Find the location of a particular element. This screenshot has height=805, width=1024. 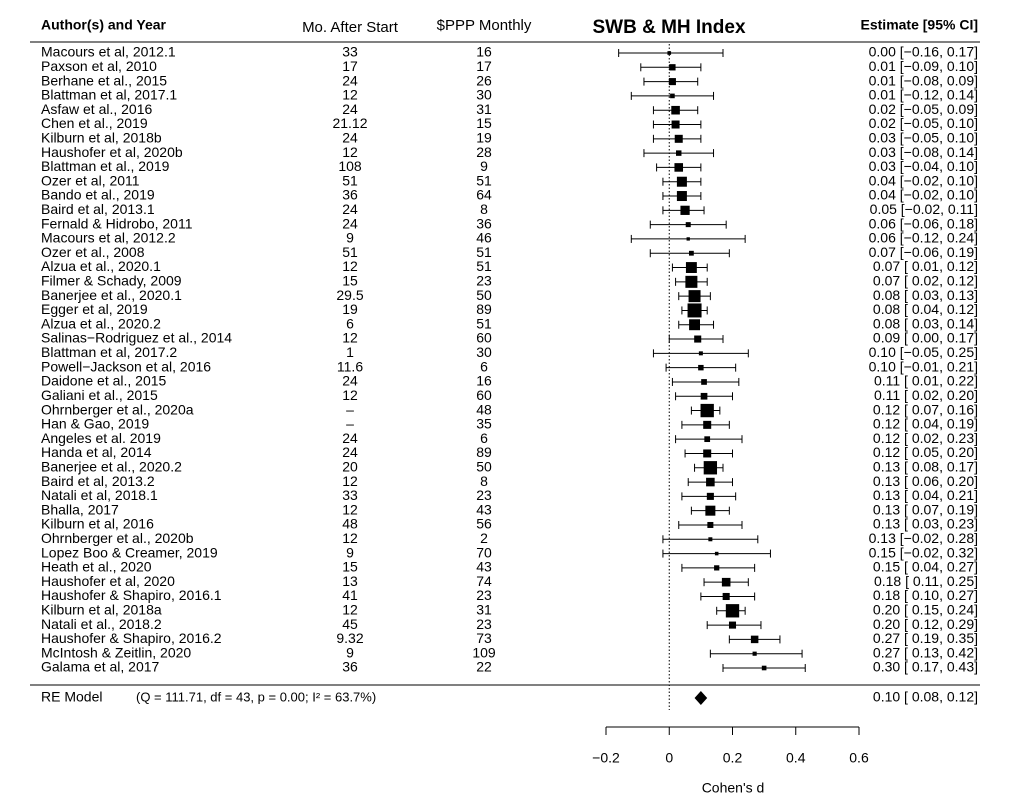

ppp: 51 is located at coordinates (484, 180).